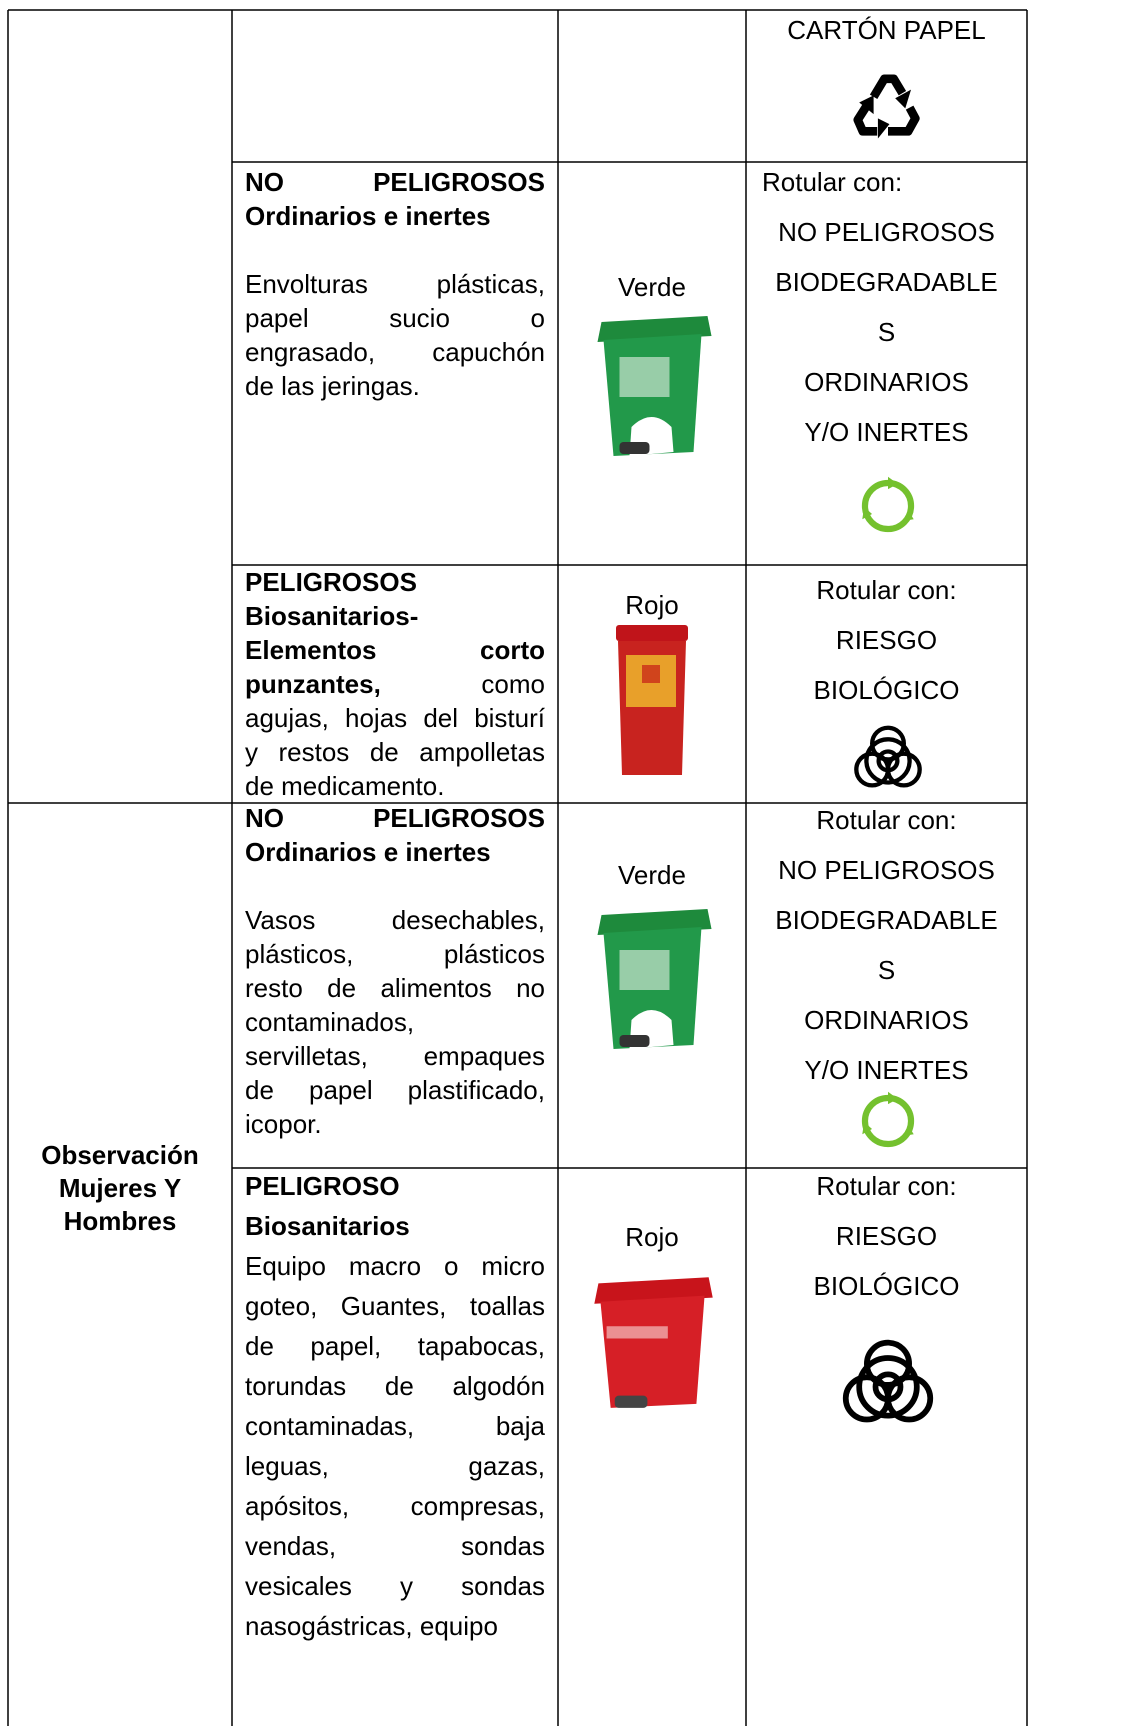 This screenshot has height=1726, width=1131. I want to click on waste-line: y restos de ampolletas, so click(395, 752).